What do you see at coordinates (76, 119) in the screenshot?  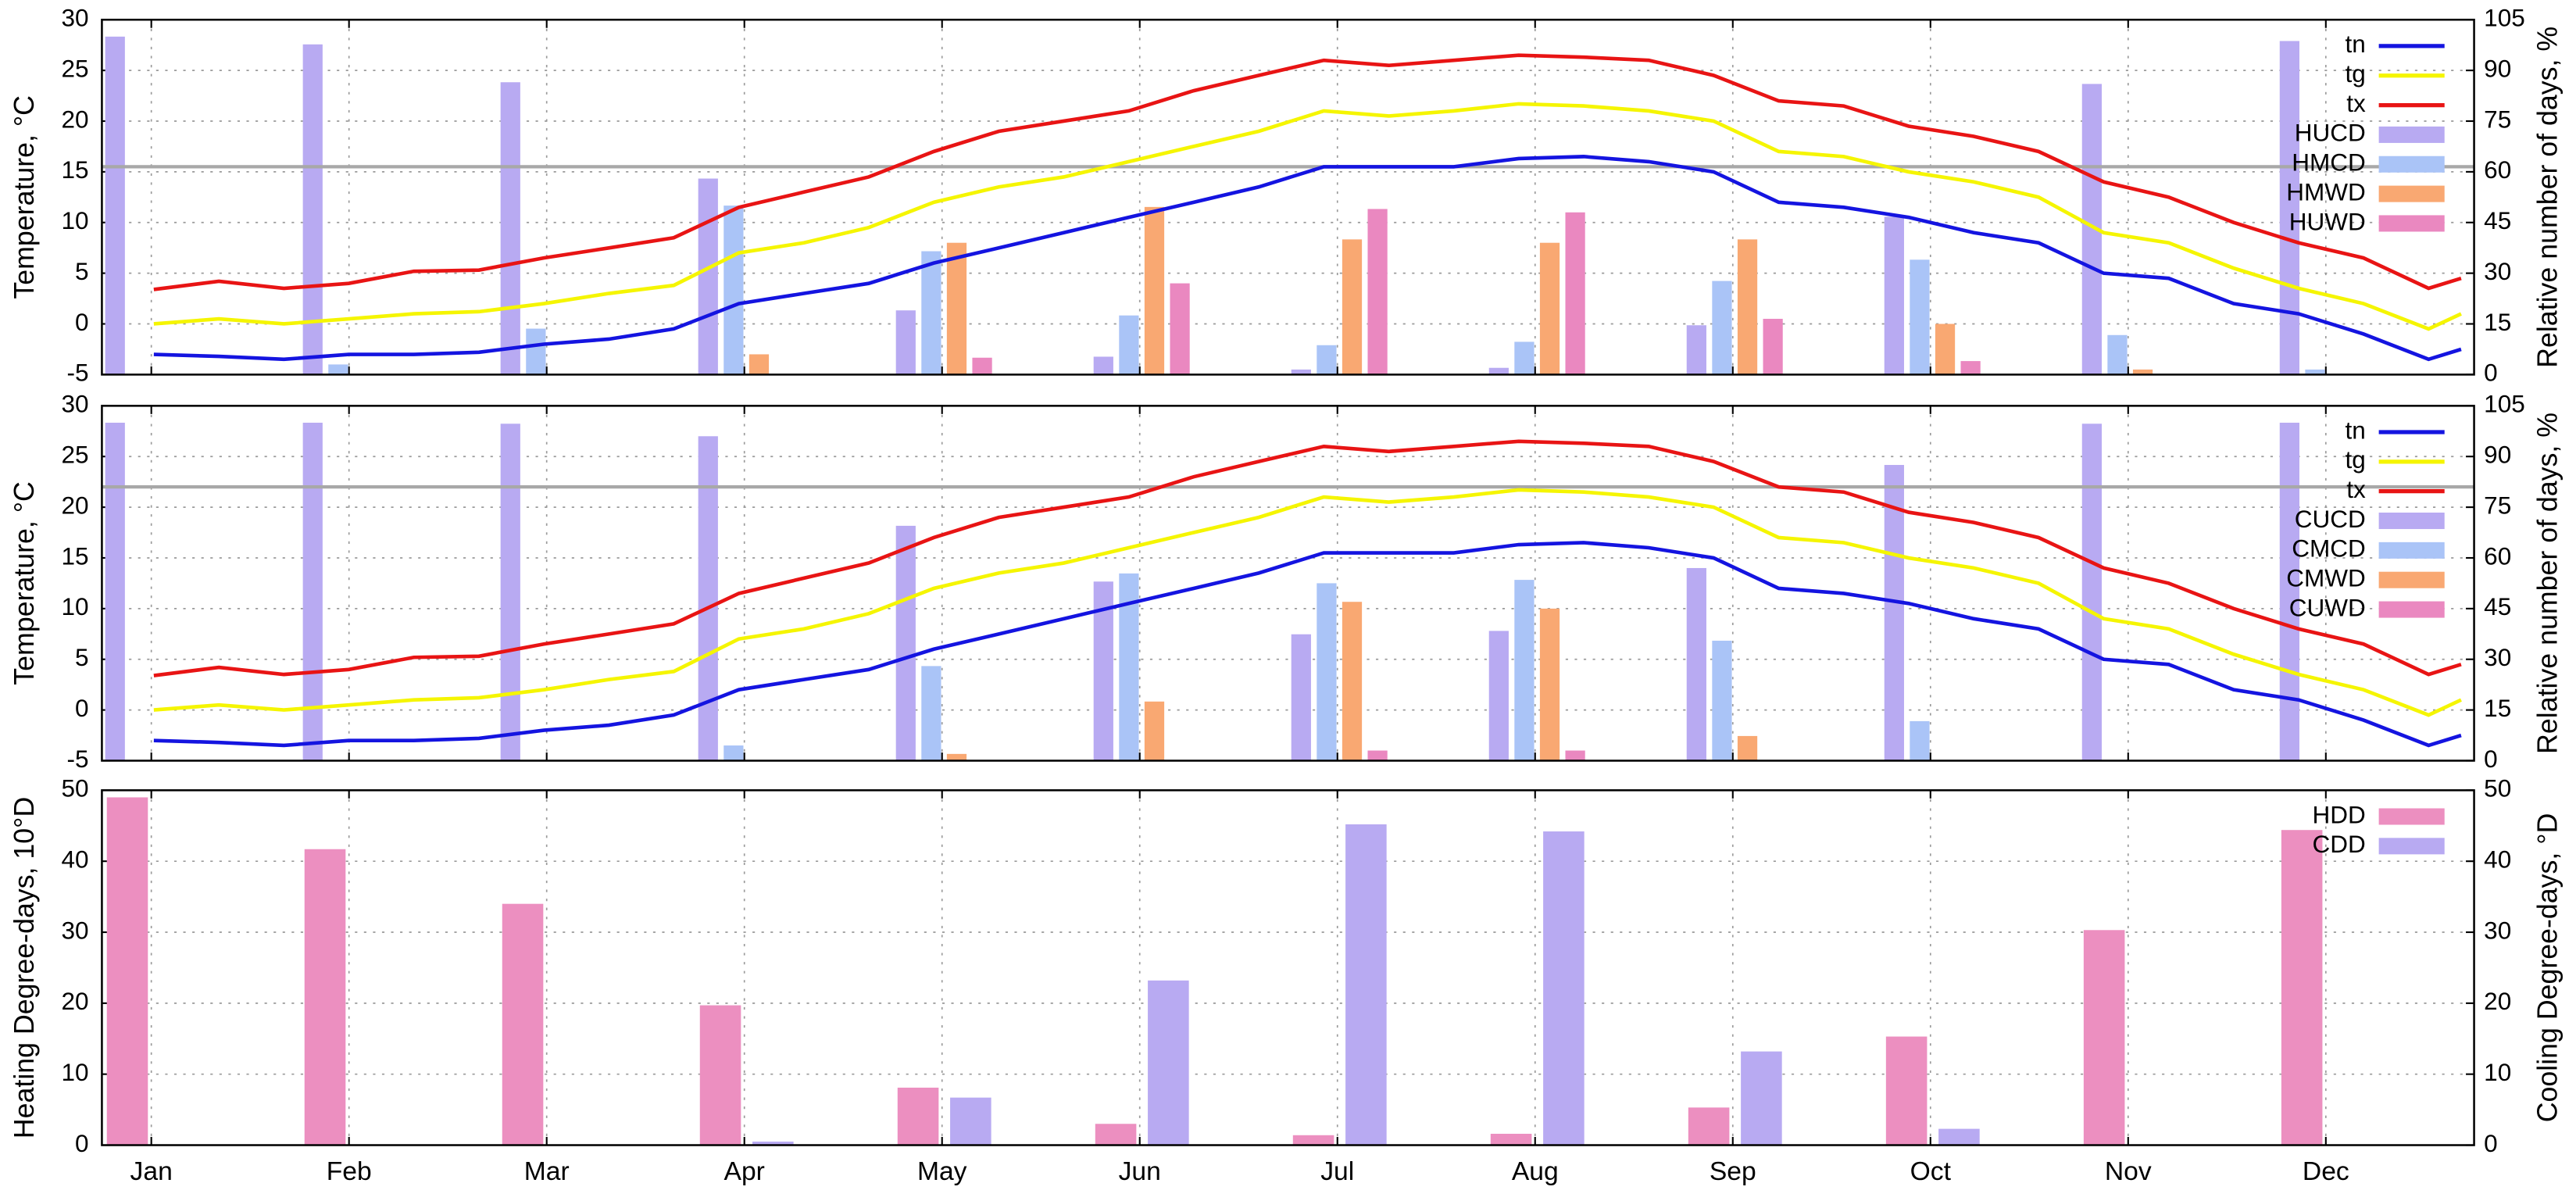 I see `y-tick-label: 20` at bounding box center [76, 119].